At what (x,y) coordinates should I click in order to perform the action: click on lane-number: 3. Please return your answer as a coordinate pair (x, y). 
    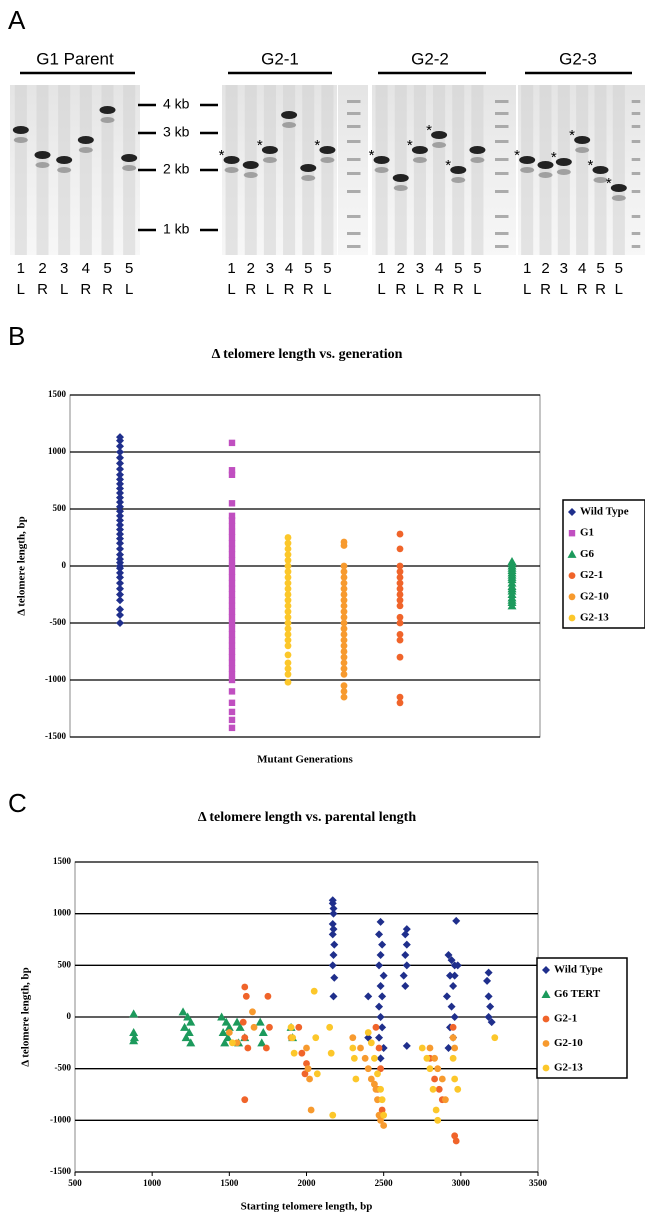
    Looking at the image, I should click on (270, 268).